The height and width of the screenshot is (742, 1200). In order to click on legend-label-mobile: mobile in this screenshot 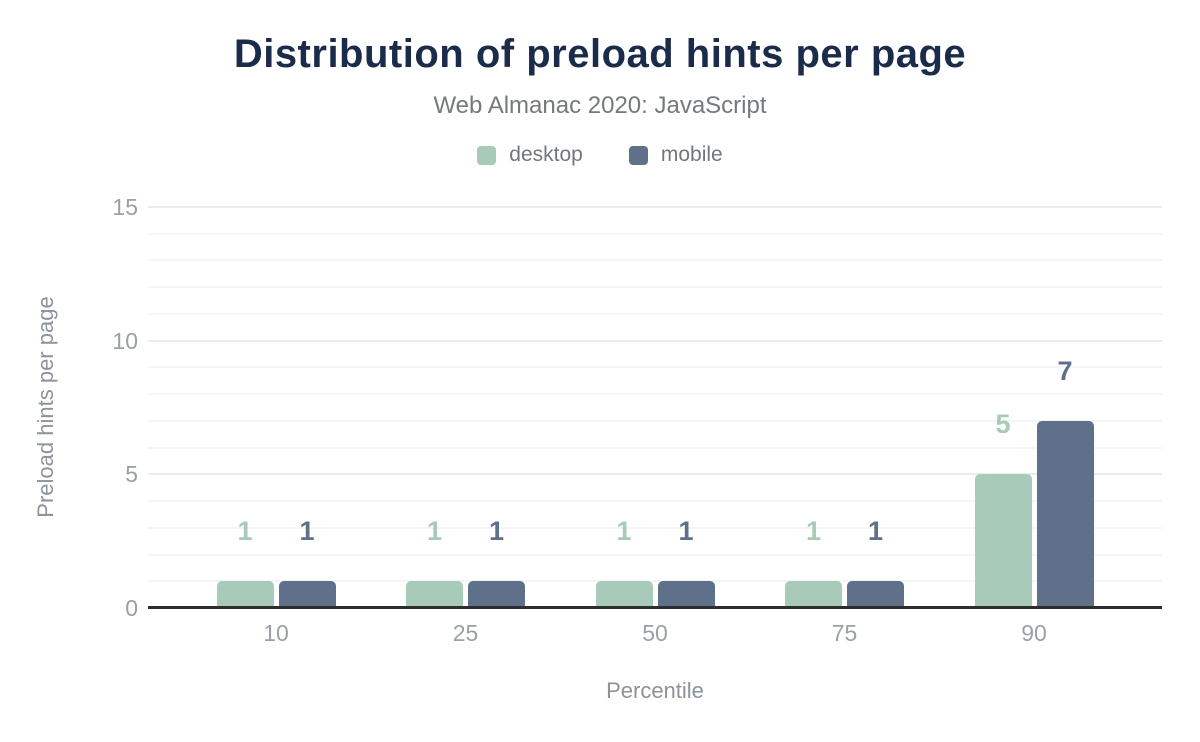, I will do `click(691, 154)`.